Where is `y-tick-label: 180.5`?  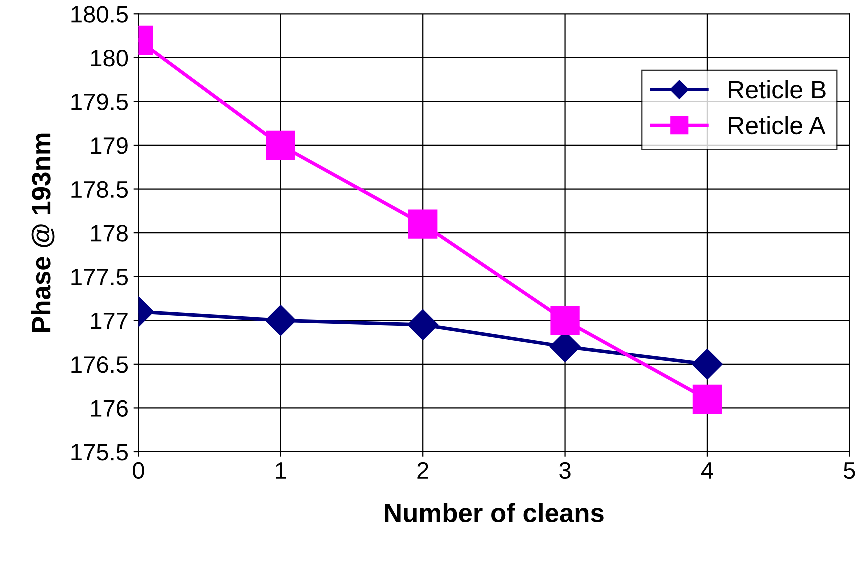 y-tick-label: 180.5 is located at coordinates (100, 14).